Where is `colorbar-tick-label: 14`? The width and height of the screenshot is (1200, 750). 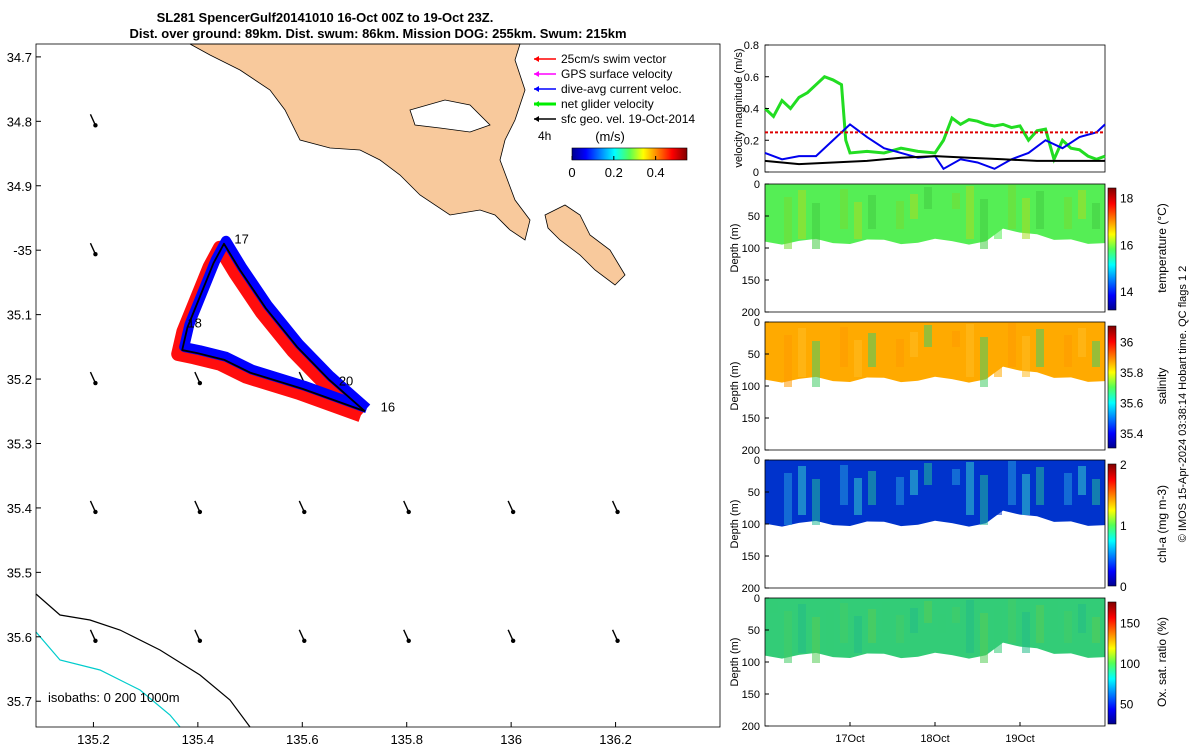 colorbar-tick-label: 14 is located at coordinates (1127, 292).